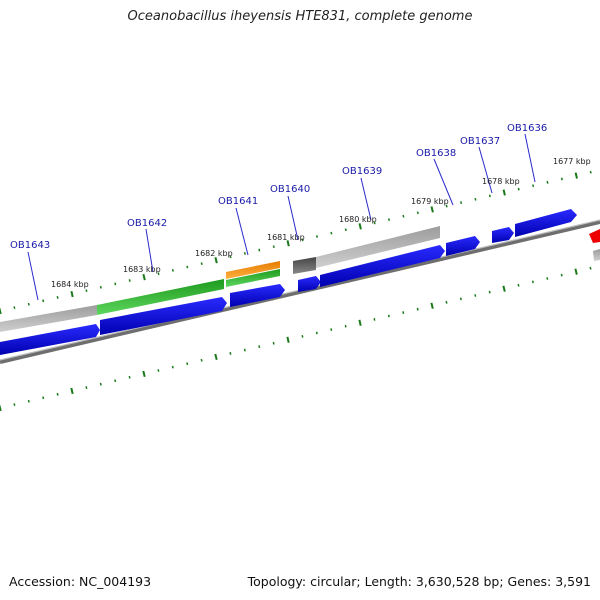 The height and width of the screenshot is (600, 600). What do you see at coordinates (358, 219) in the screenshot?
I see `kbp-label: 1680 kbp` at bounding box center [358, 219].